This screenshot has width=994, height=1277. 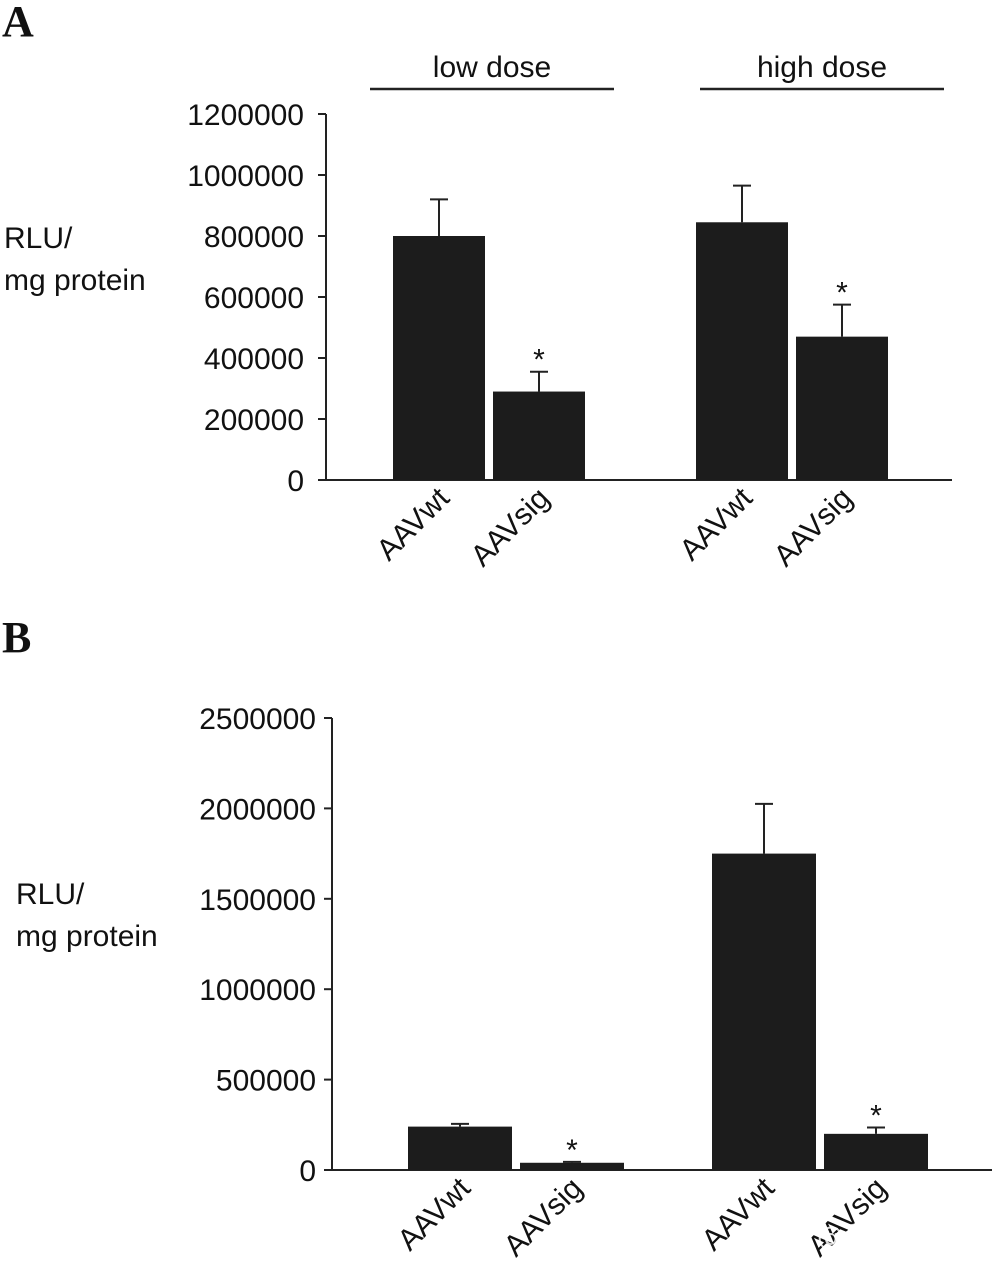 What do you see at coordinates (307, 1171) in the screenshot?
I see `panel-b-y-tick-label: 0` at bounding box center [307, 1171].